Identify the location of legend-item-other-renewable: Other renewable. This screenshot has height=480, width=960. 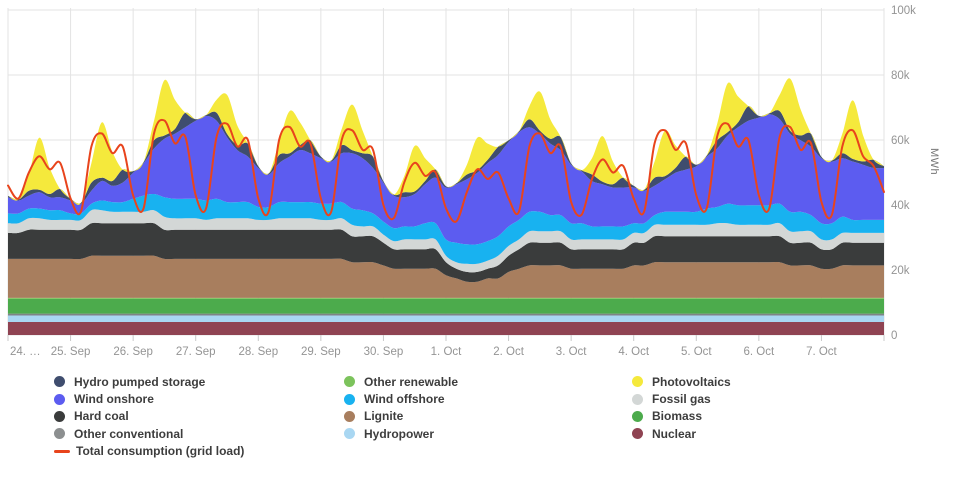
(401, 381).